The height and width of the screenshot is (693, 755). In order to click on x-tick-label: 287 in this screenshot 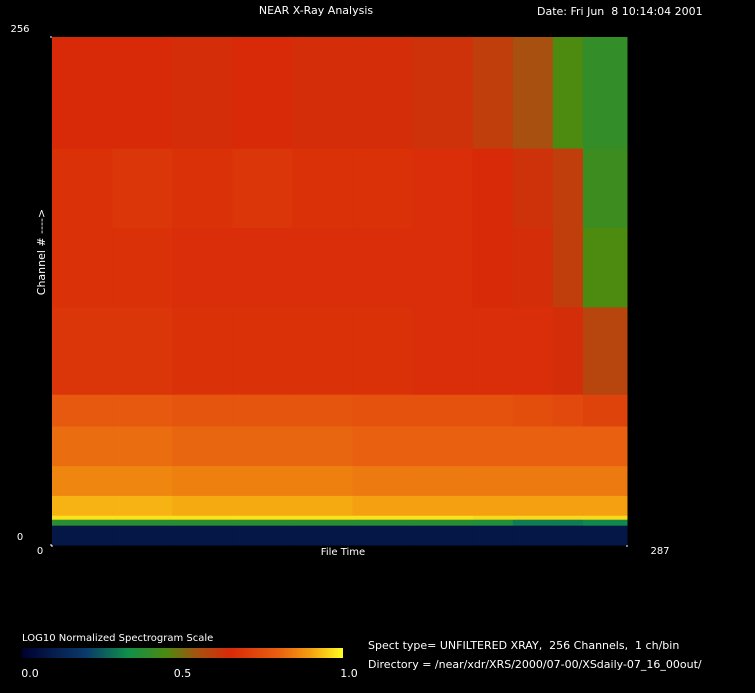, I will do `click(659, 551)`.